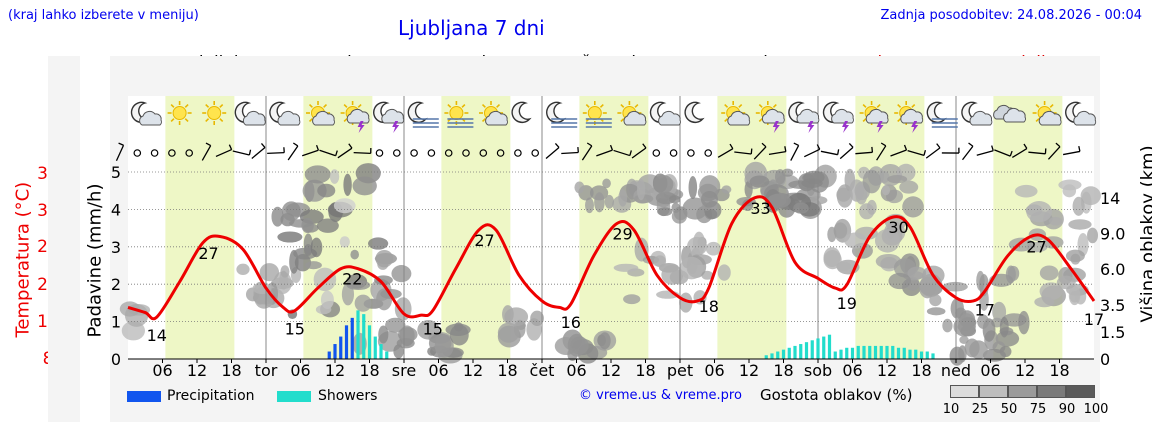  What do you see at coordinates (484, 240) in the screenshot?
I see `temperature-value-label: 27` at bounding box center [484, 240].